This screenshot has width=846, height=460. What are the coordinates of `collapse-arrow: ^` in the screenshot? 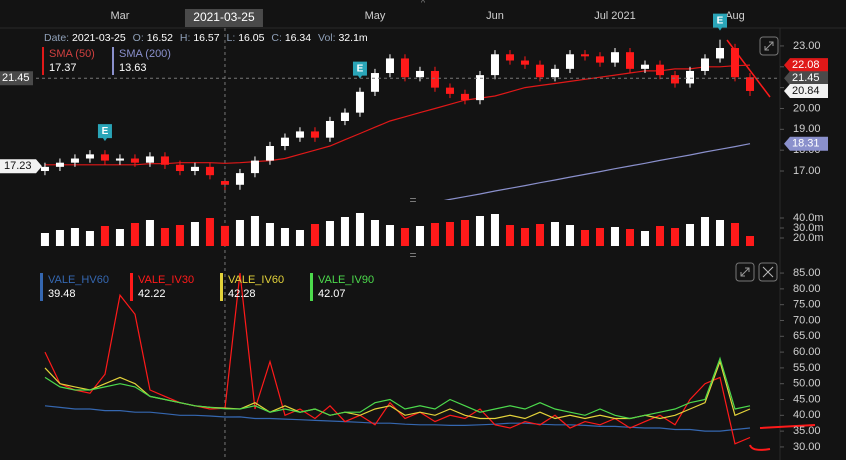 It's located at (423, 3).